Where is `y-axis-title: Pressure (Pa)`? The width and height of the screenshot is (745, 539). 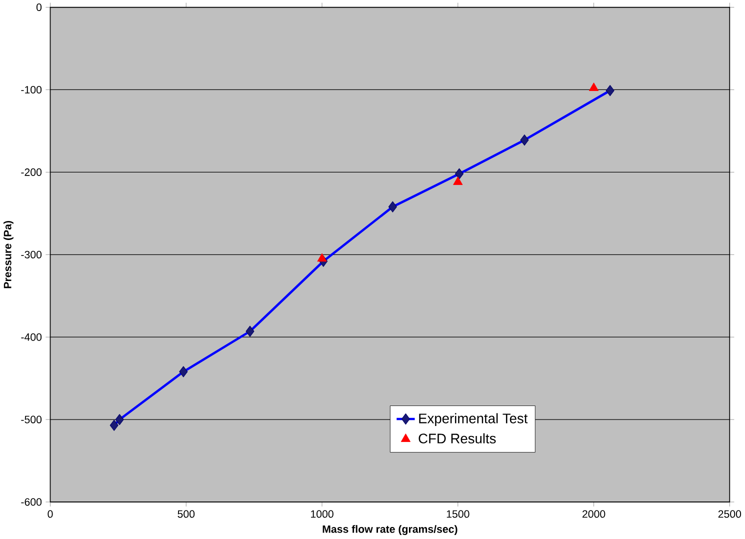
y-axis-title: Pressure (Pa) is located at coordinates (9, 254).